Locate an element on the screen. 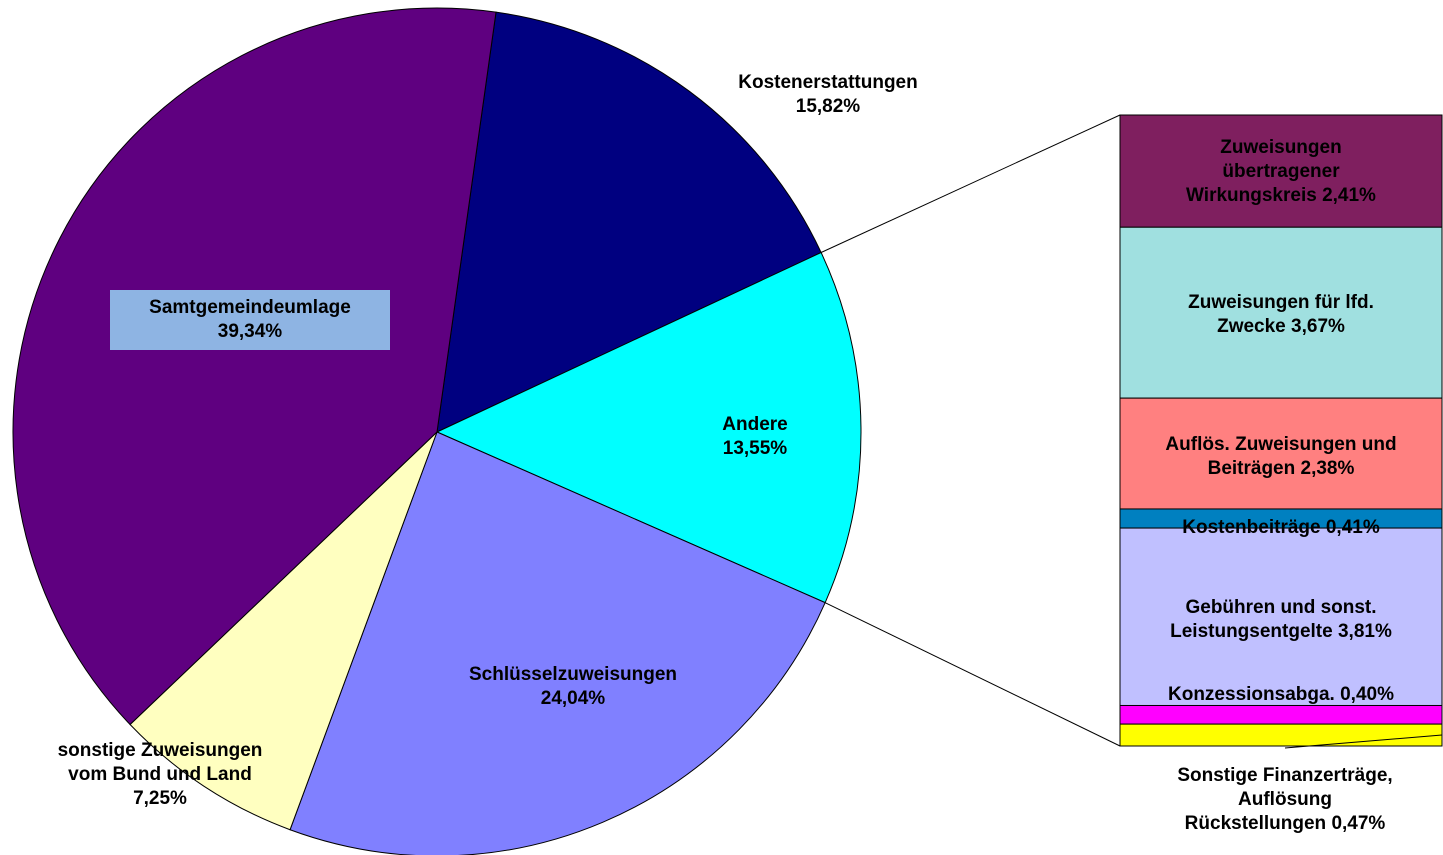 This screenshot has width=1443, height=855. value-label: 2,38% is located at coordinates (1327, 468).